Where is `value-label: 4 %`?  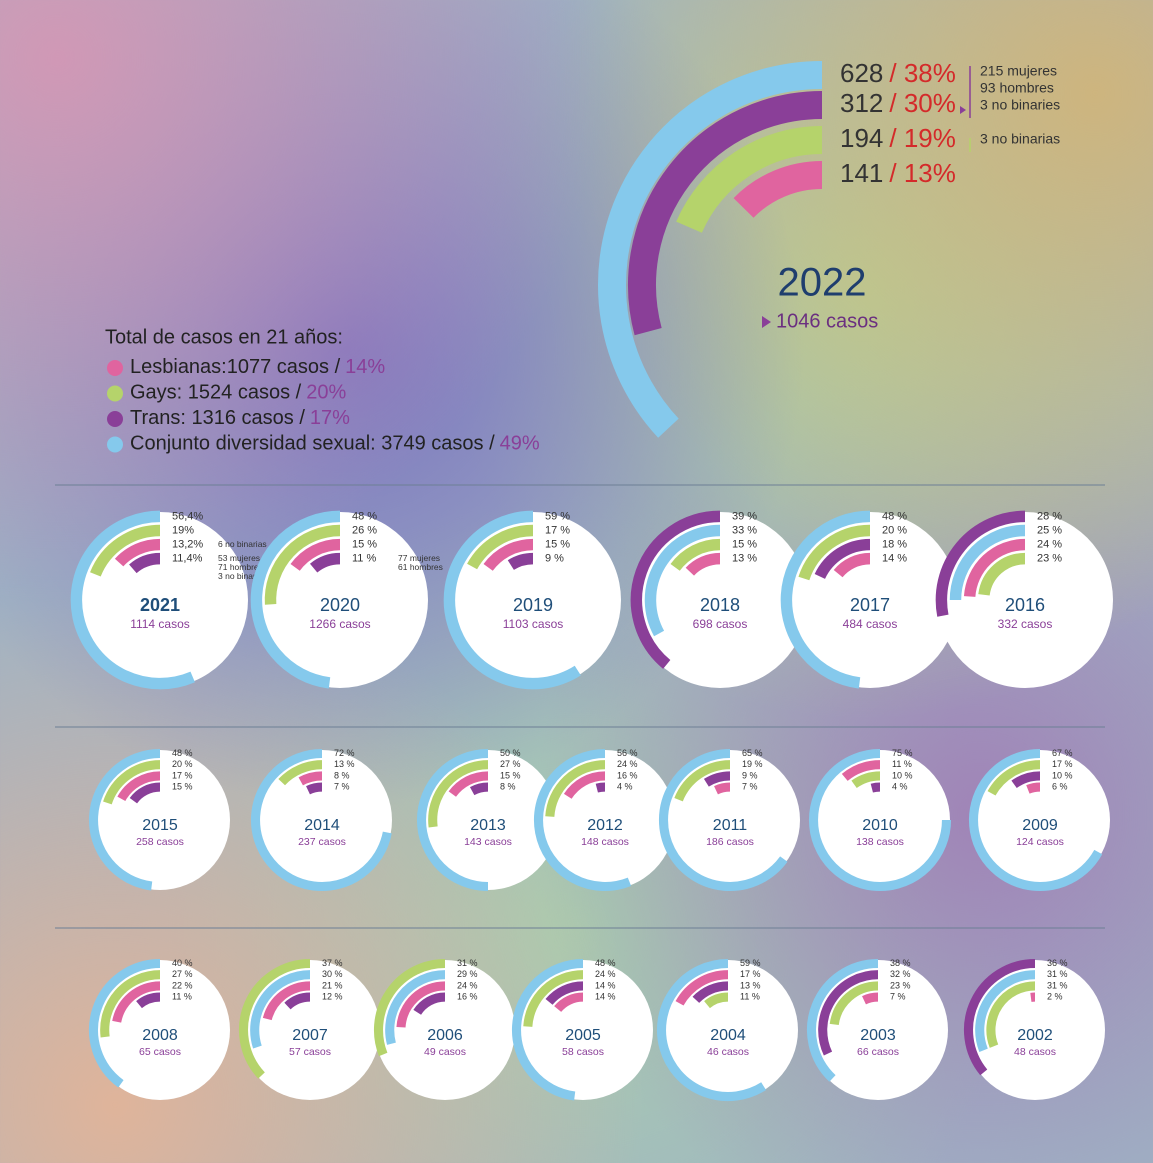
value-label: 4 % is located at coordinates (625, 786).